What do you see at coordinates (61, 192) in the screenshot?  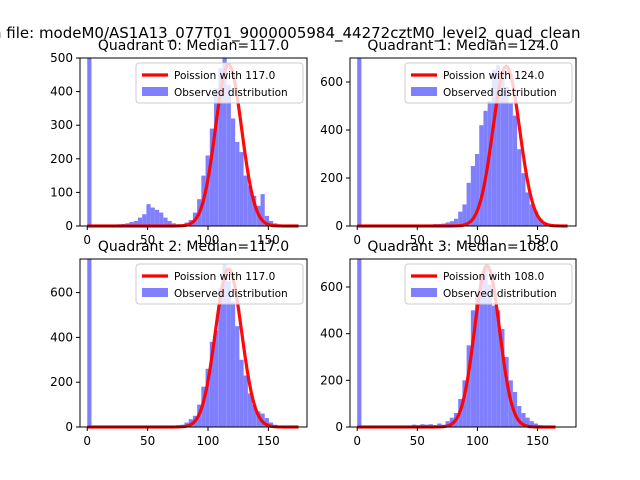 I see `y-tick-label: 100` at bounding box center [61, 192].